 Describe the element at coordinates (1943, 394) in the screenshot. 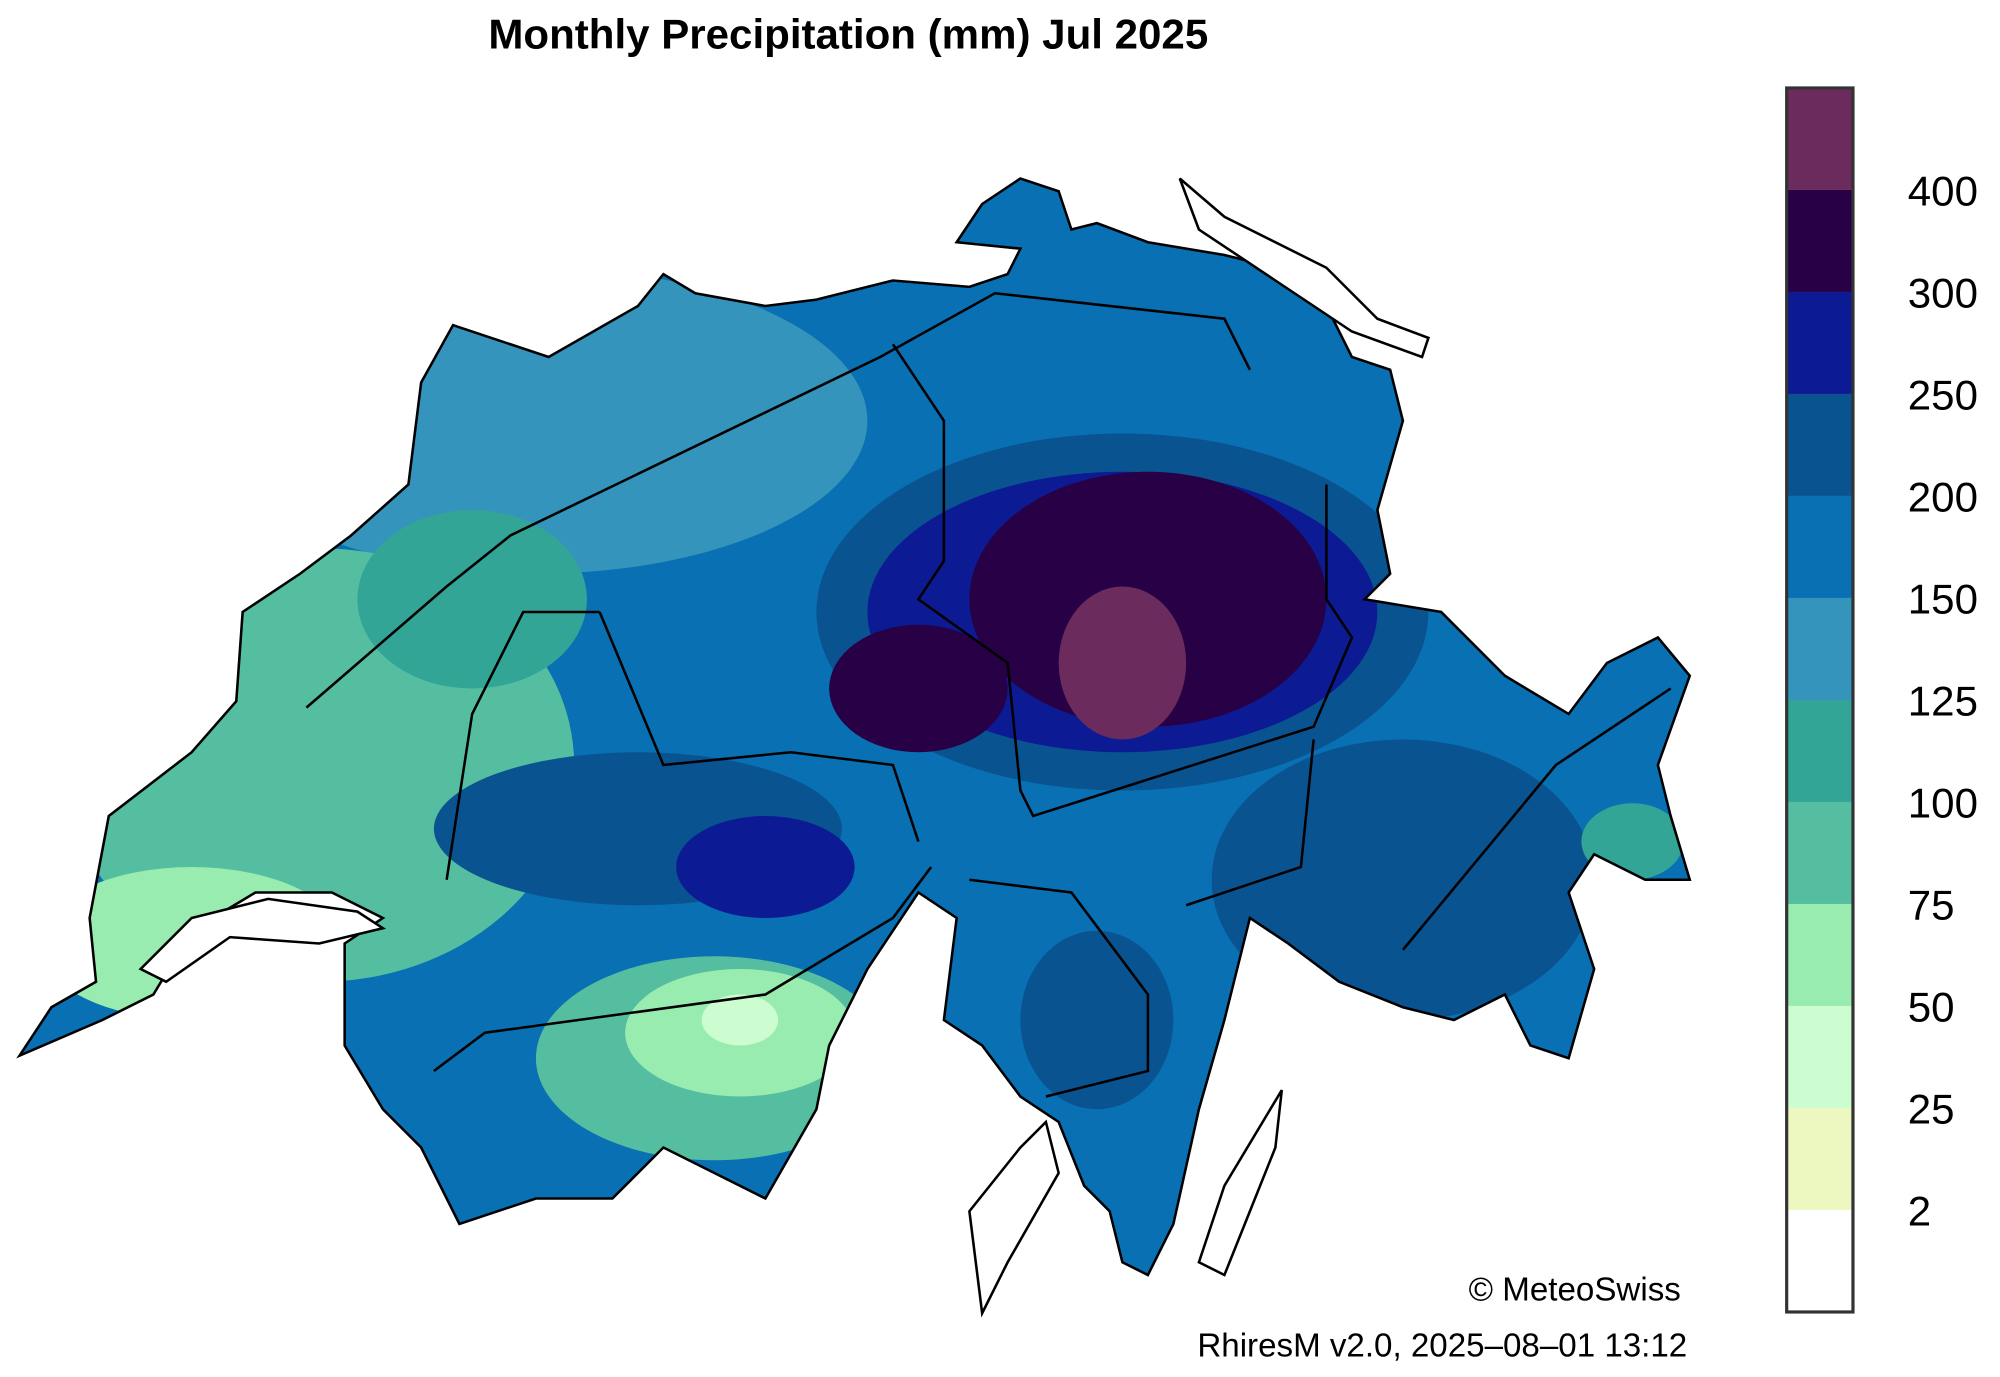

I see `colorbar-tick-label: 250` at that location.